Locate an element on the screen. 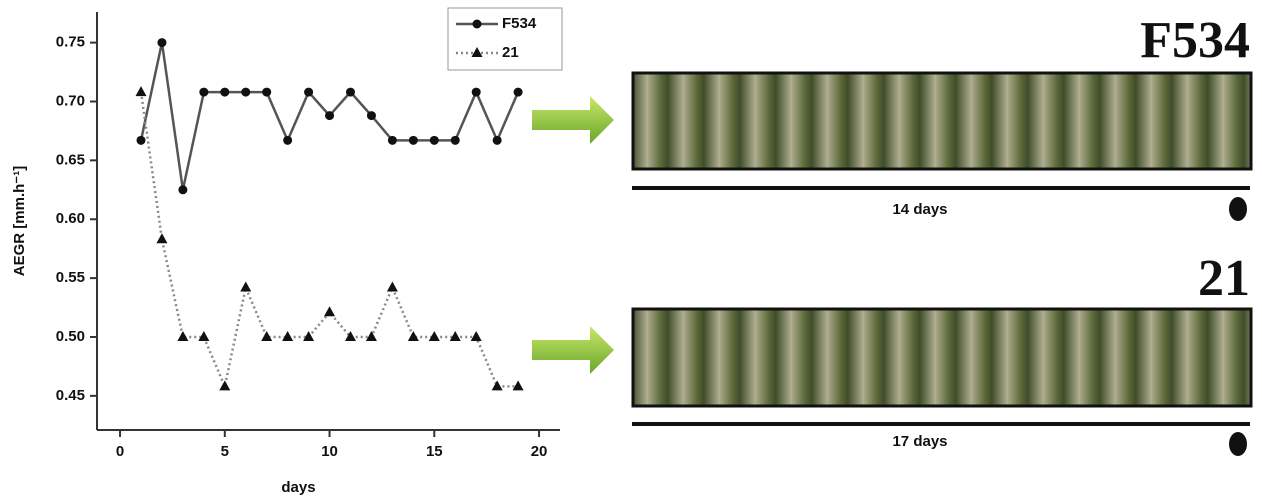 The width and height of the screenshot is (1262, 499). x-tick-label: 15 is located at coordinates (434, 451).